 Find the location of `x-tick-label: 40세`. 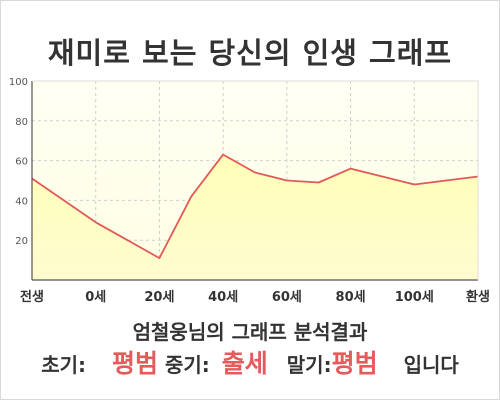

x-tick-label: 40세 is located at coordinates (223, 297).